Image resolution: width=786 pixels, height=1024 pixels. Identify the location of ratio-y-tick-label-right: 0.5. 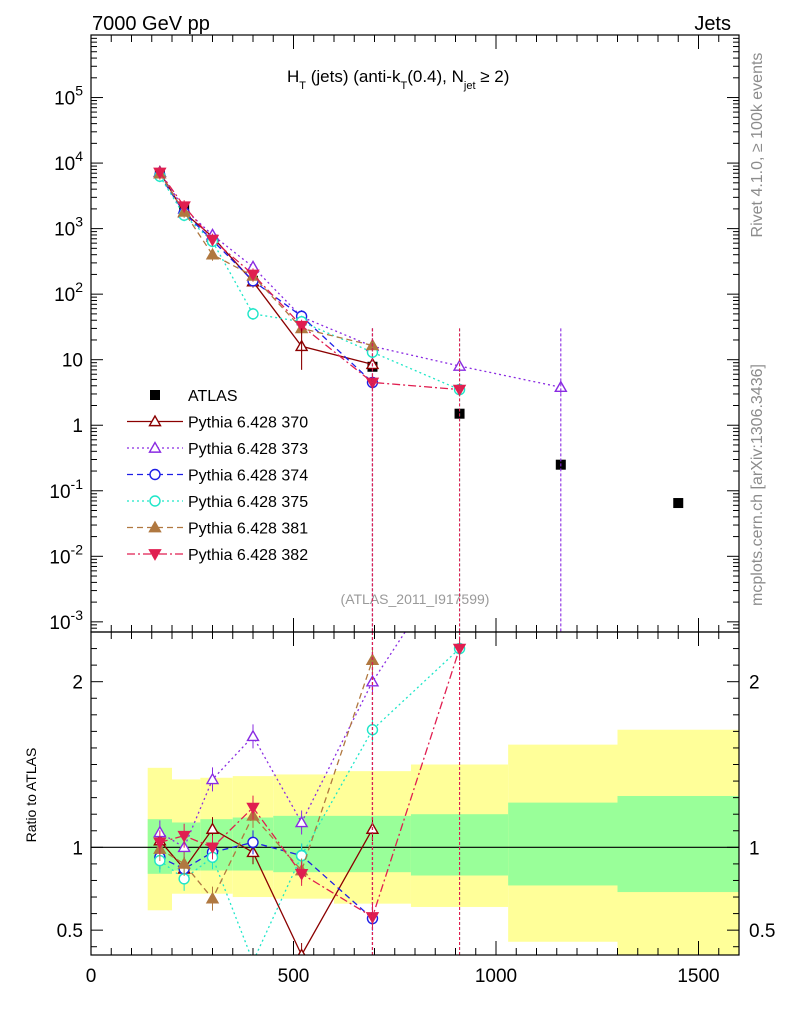
(762, 931).